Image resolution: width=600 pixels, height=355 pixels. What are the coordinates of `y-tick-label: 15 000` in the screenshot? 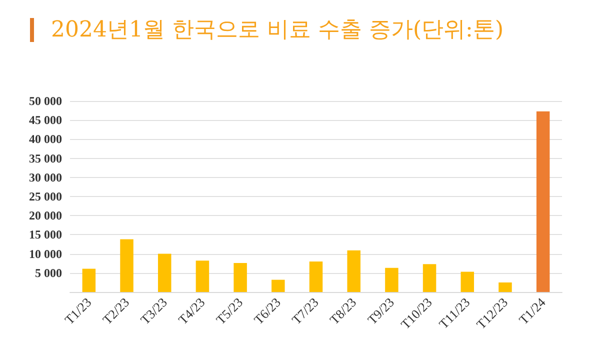 It's located at (45, 235).